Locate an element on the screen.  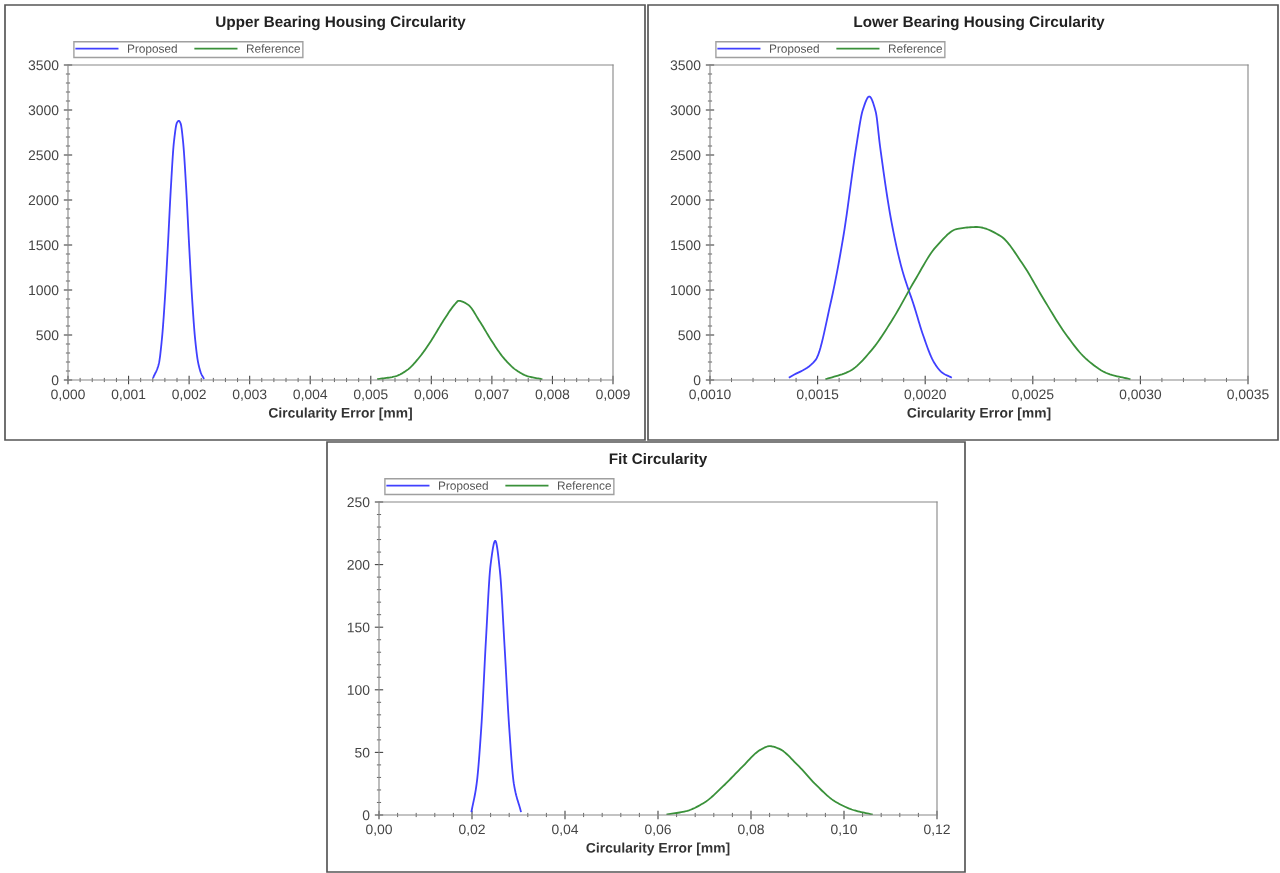
x-tick-label: 0,0025 is located at coordinates (1033, 395).